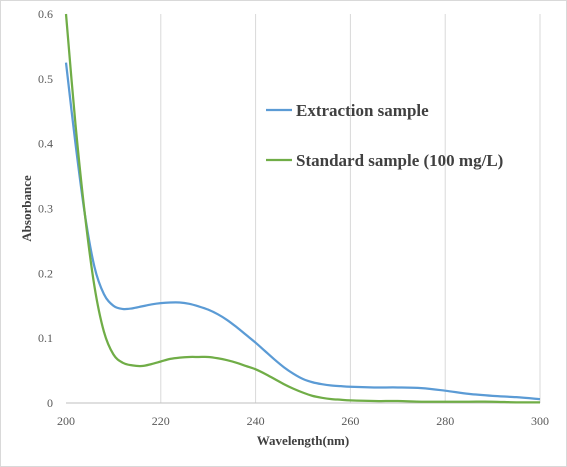 The image size is (567, 467). Describe the element at coordinates (445, 421) in the screenshot. I see `x-tick-label: 280` at that location.